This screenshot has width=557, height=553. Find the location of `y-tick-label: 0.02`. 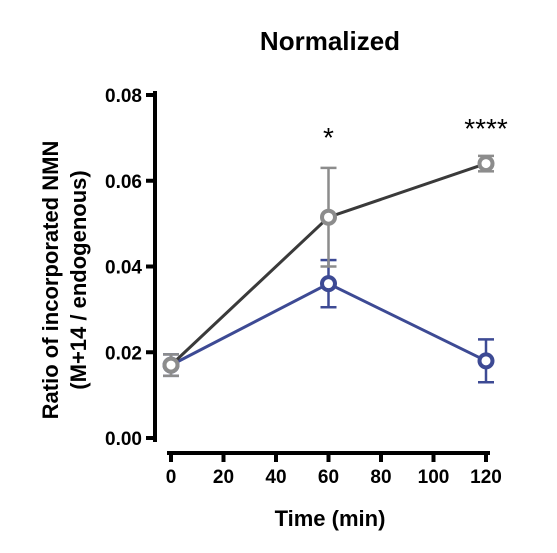

y-tick-label: 0.02 is located at coordinates (123, 353).